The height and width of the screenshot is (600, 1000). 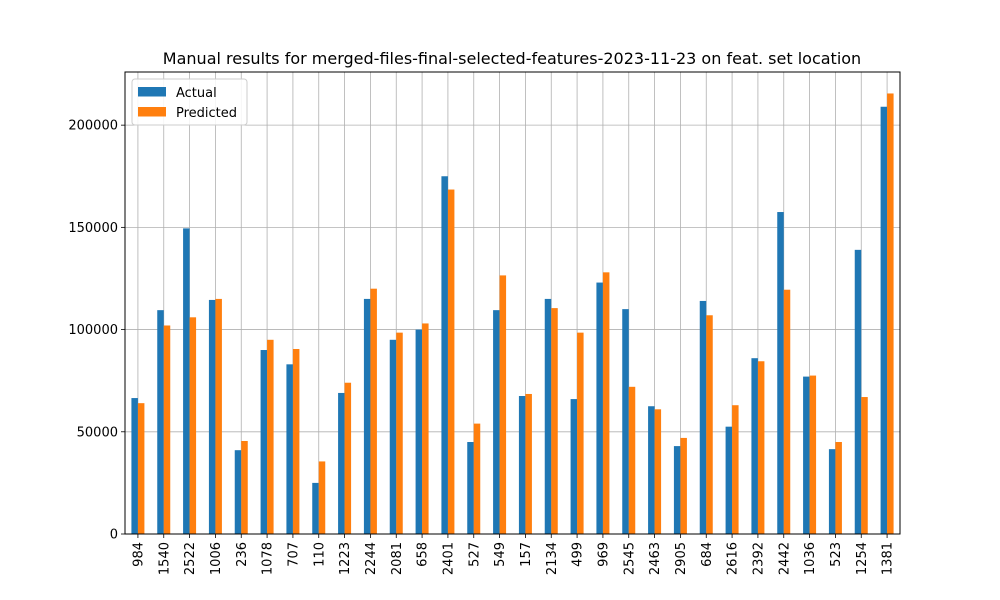 What do you see at coordinates (206, 113) in the screenshot?
I see `legend-label-predicted: Predicted` at bounding box center [206, 113].